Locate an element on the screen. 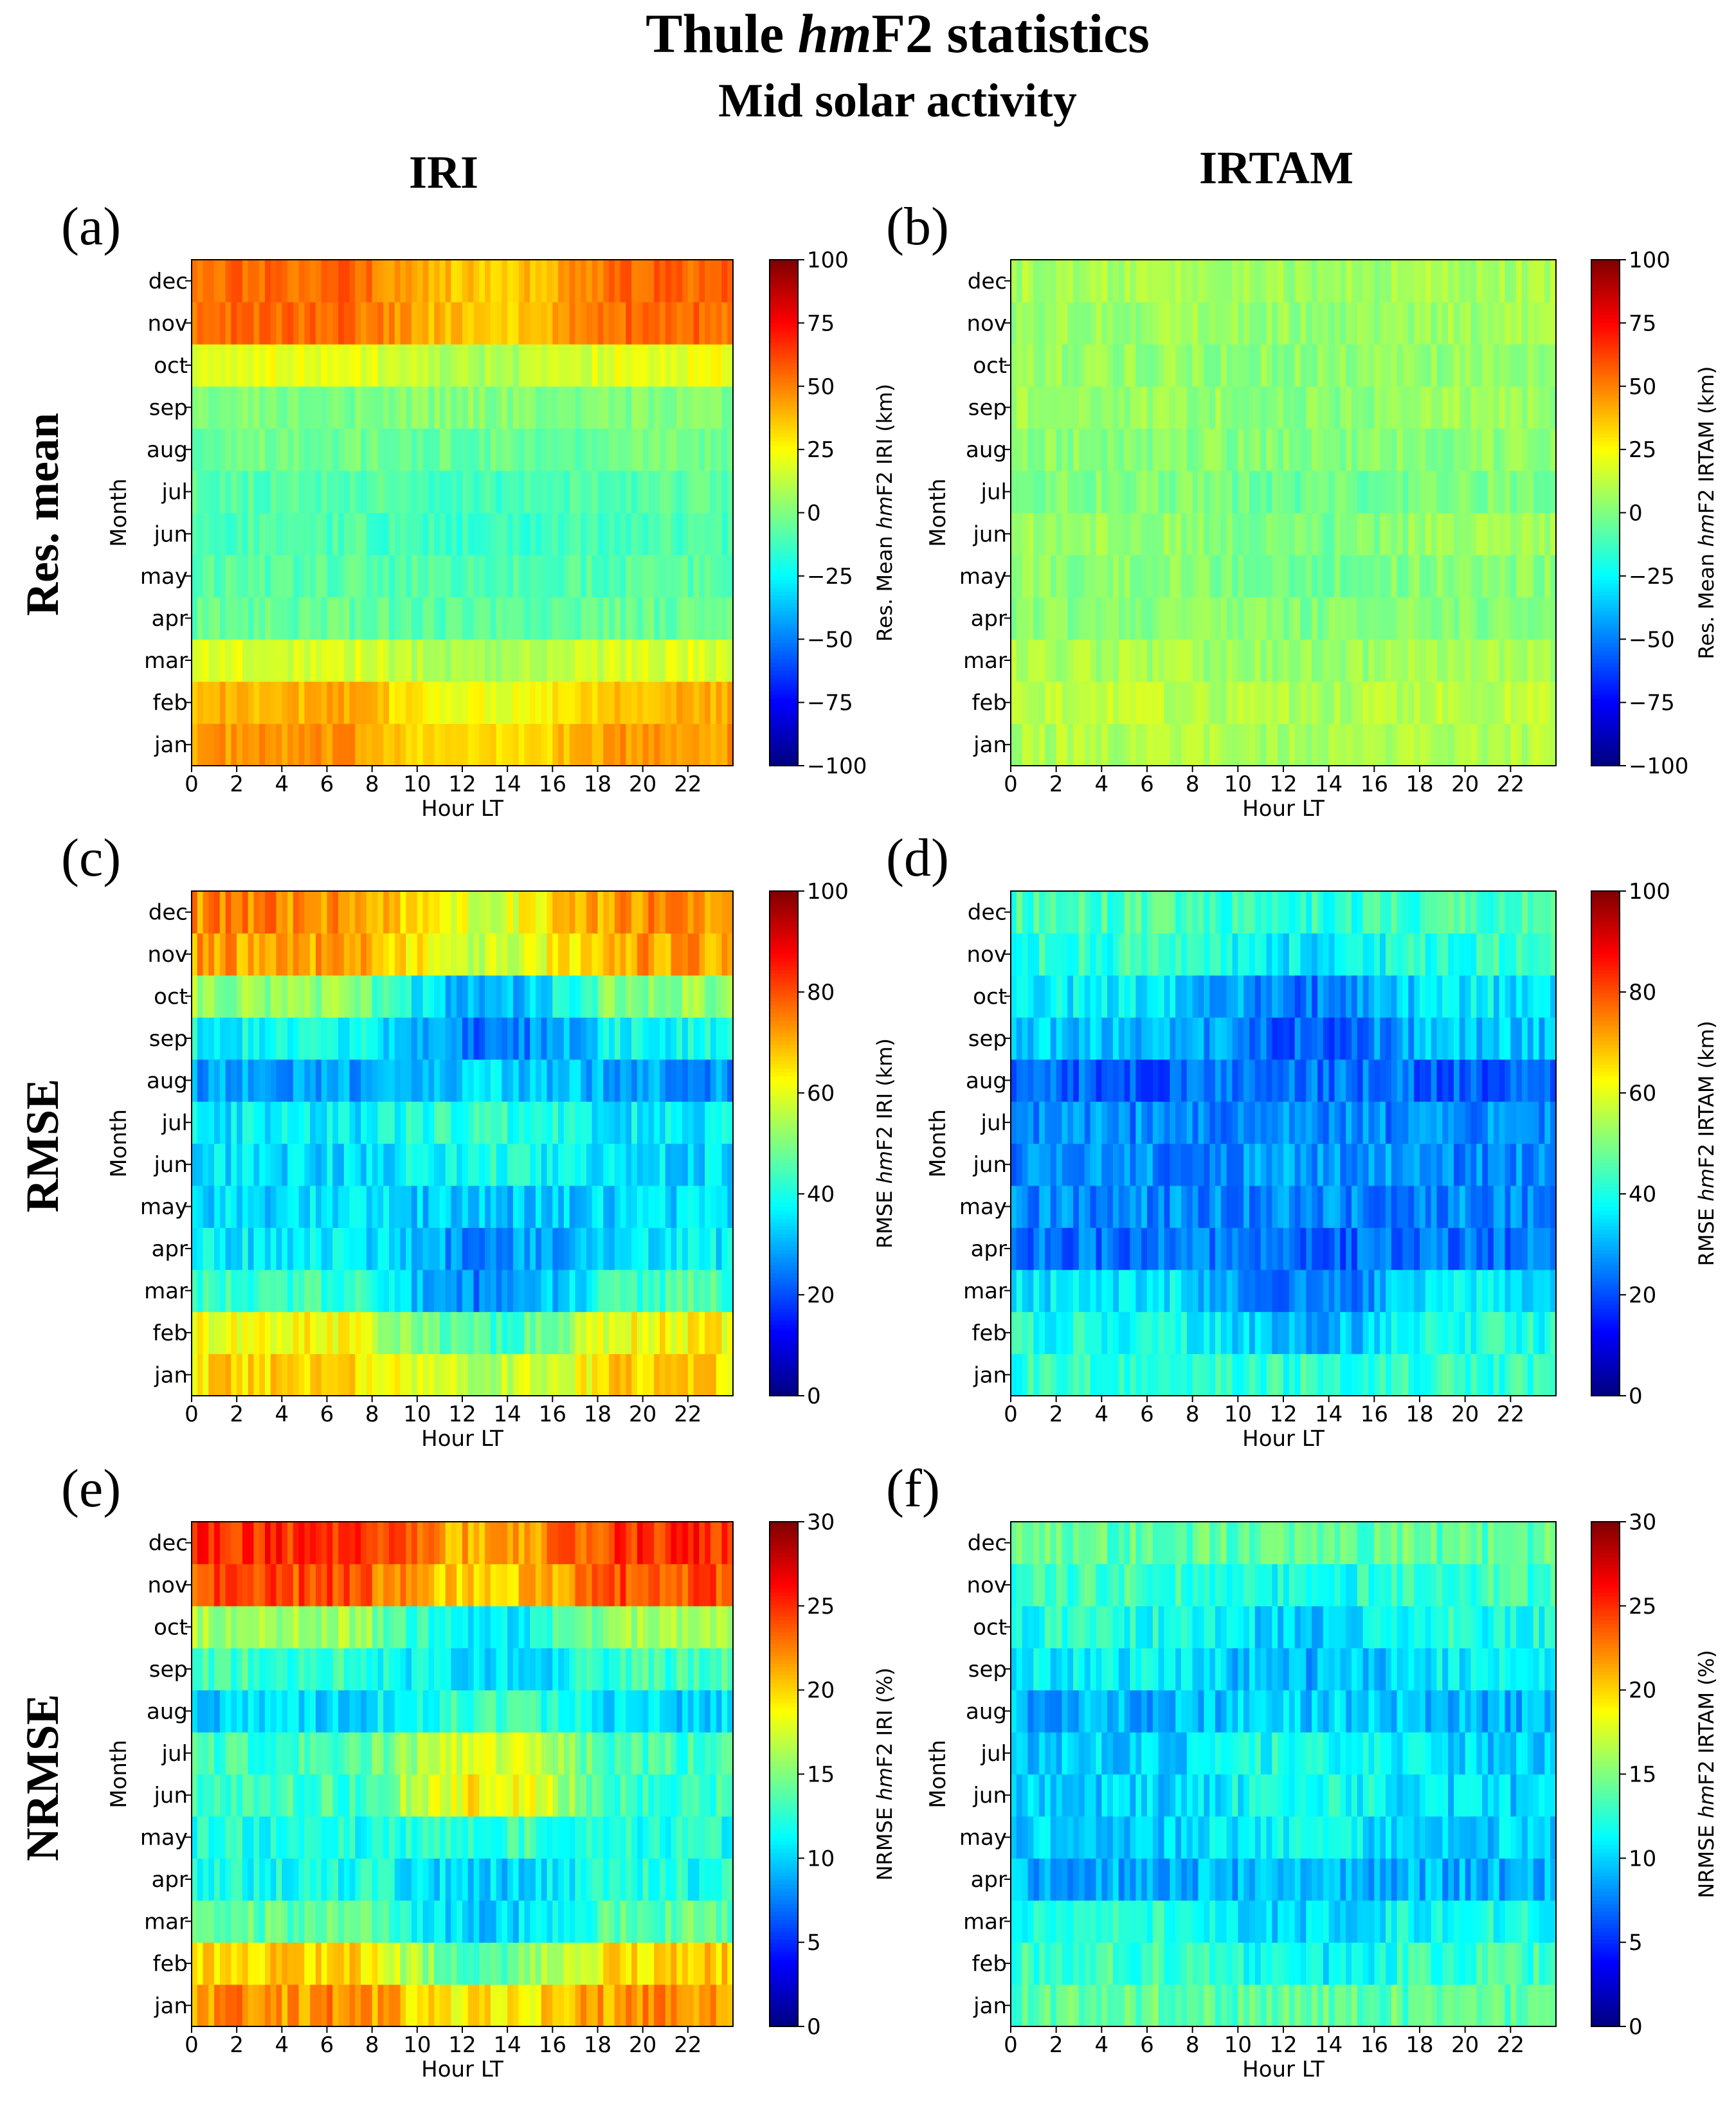  y-axis-label-c: Month is located at coordinates (119, 1143).